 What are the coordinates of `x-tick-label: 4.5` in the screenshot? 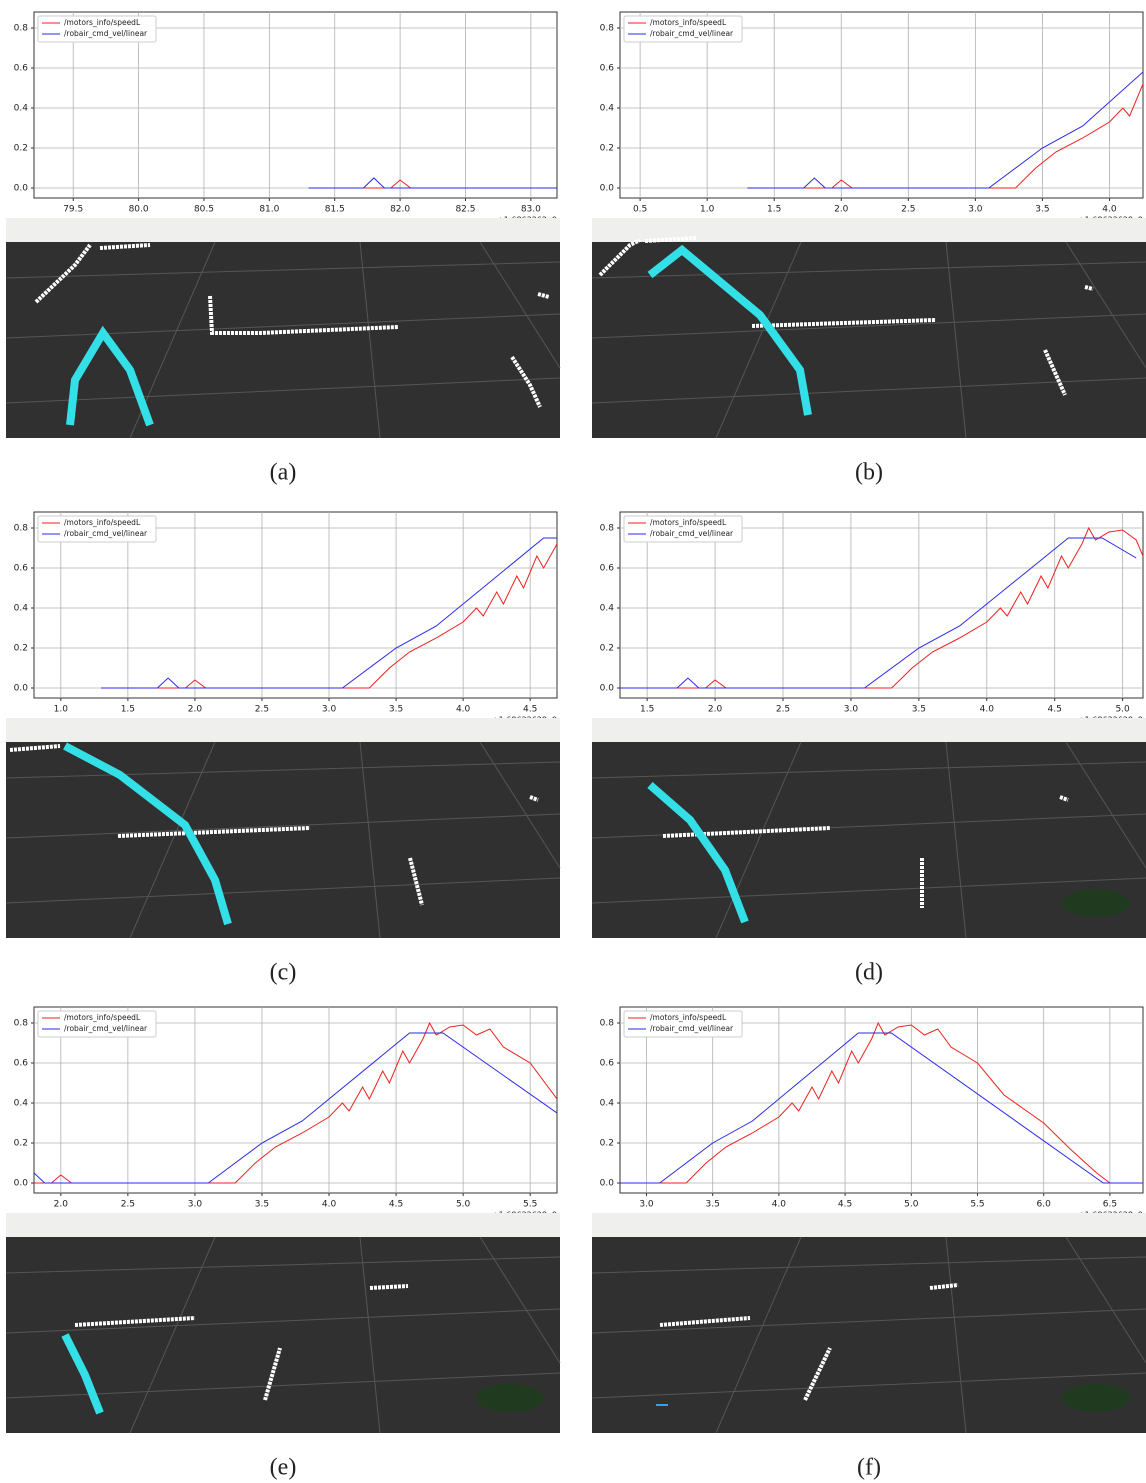 It's located at (396, 1205).